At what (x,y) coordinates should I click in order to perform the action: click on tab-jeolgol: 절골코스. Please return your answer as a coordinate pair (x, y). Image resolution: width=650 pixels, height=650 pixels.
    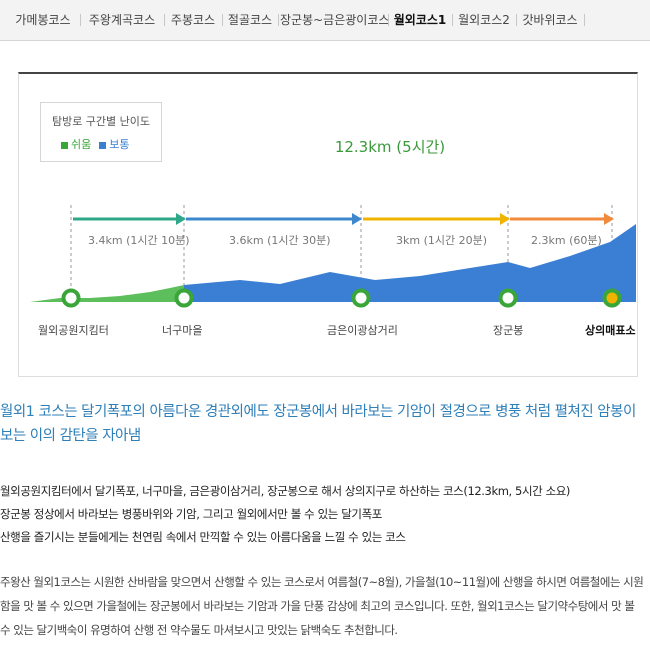
    Looking at the image, I should click on (250, 20).